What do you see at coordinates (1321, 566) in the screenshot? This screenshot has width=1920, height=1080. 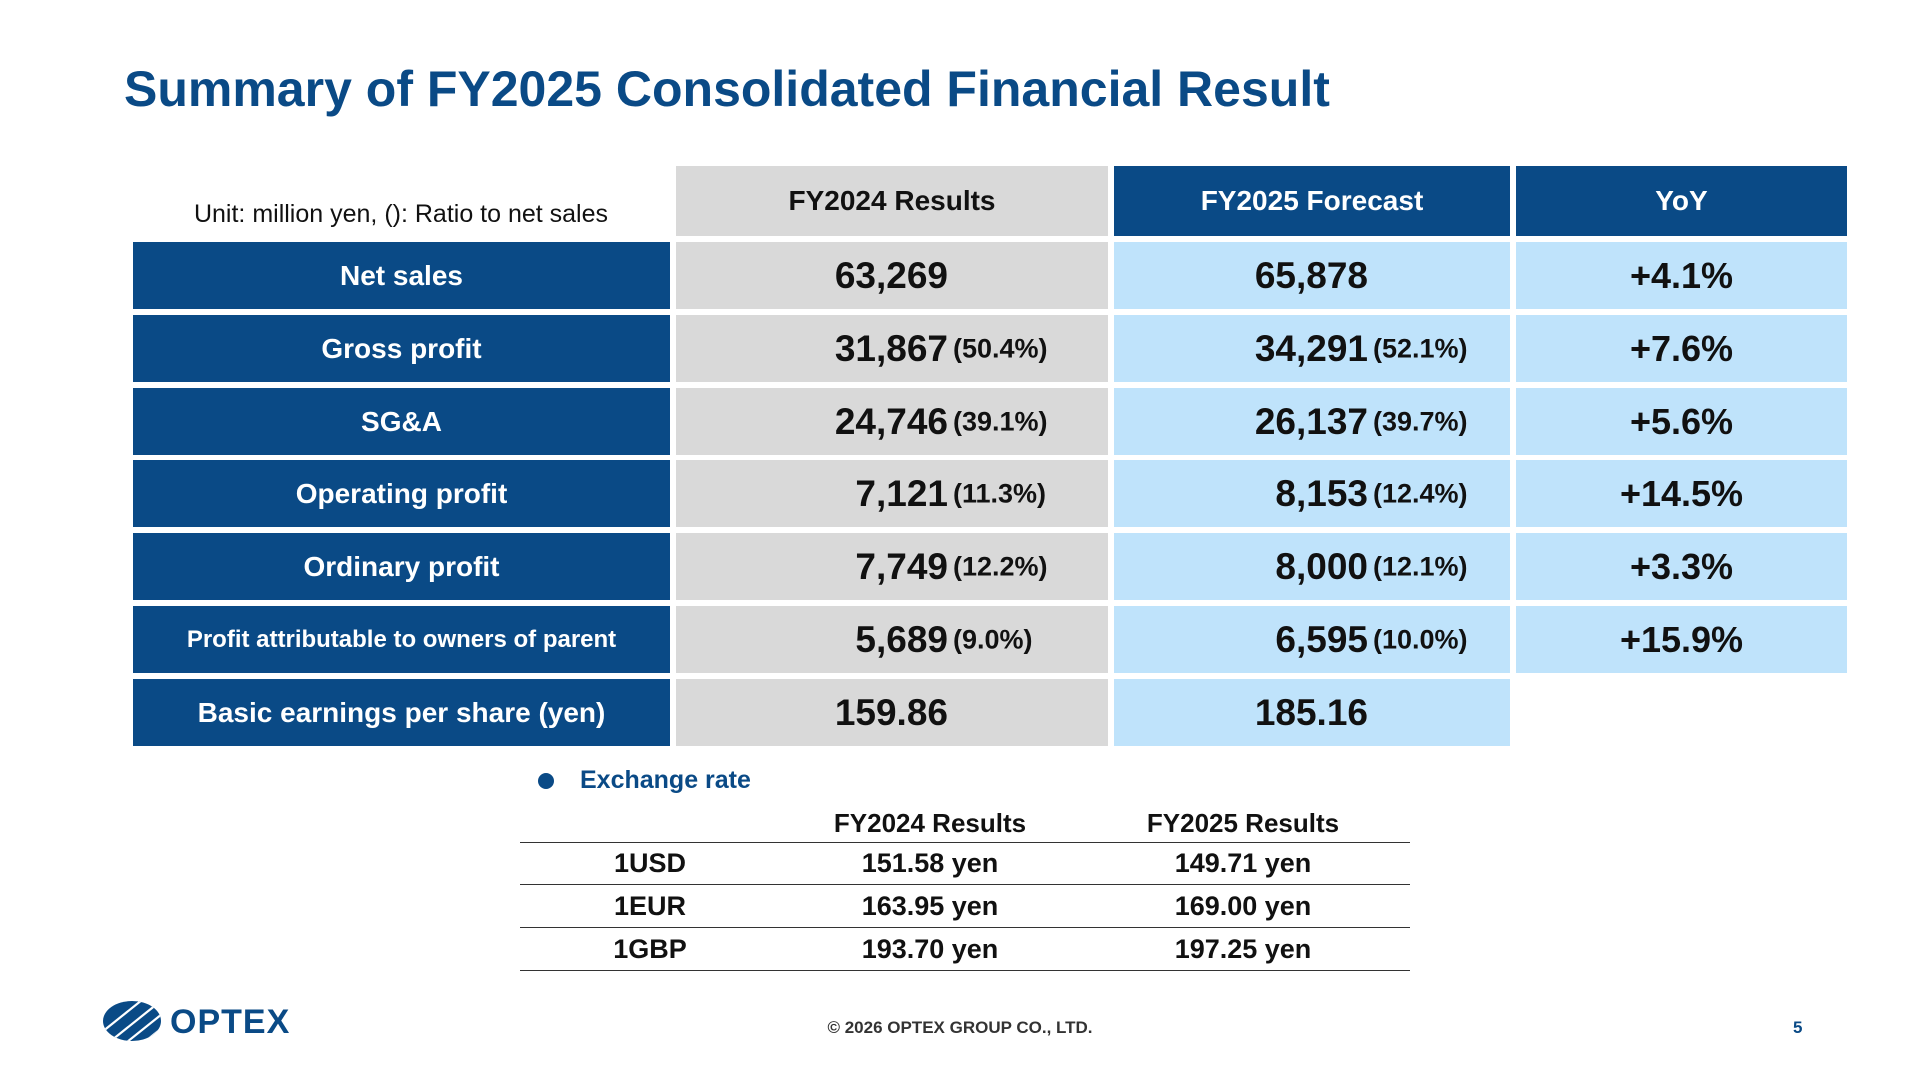 I see `fy2025-value: 8,000` at bounding box center [1321, 566].